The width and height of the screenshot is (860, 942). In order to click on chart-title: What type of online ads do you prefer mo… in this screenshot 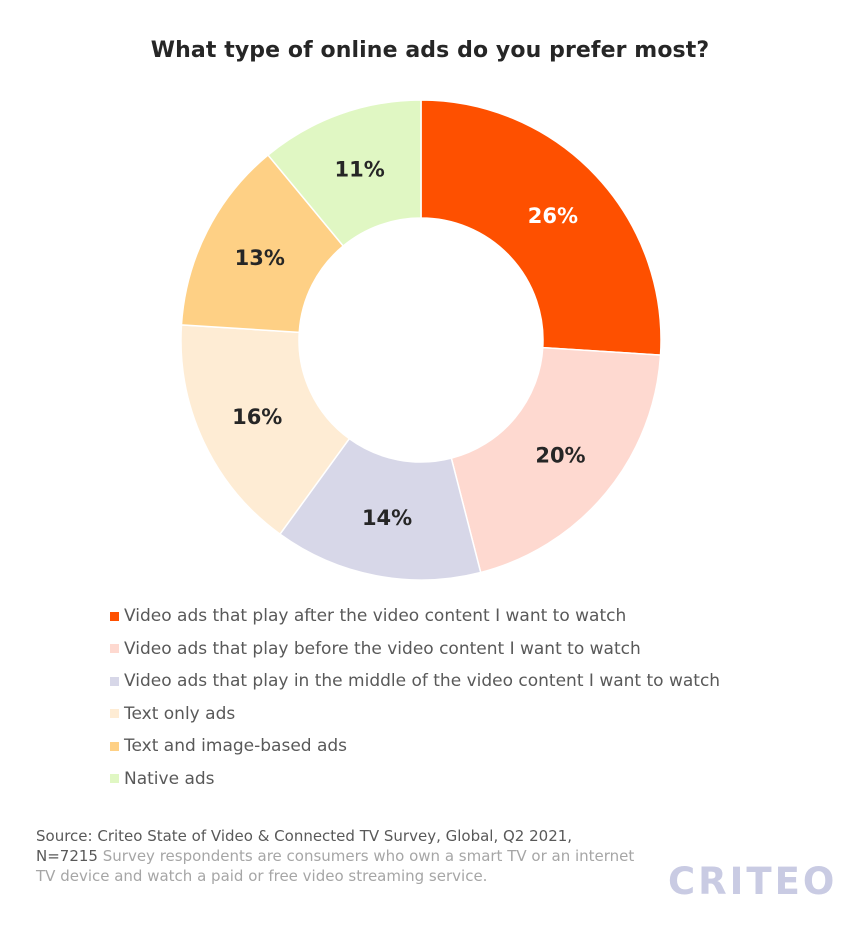, I will do `click(430, 50)`.